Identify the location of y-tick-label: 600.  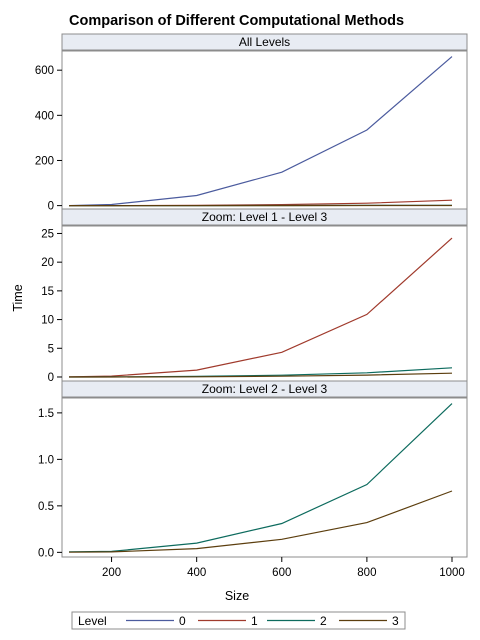
(44, 71).